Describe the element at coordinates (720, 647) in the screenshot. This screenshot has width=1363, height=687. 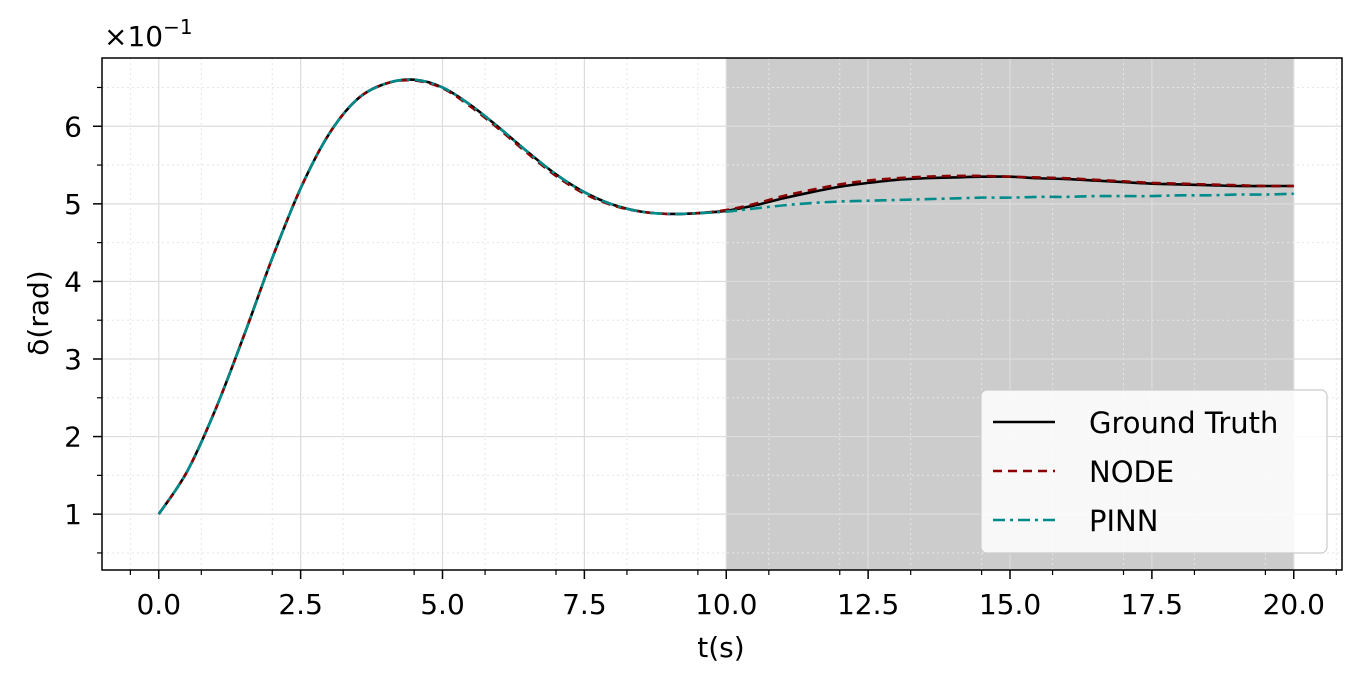
I see `x-axis-label: t(s)` at that location.